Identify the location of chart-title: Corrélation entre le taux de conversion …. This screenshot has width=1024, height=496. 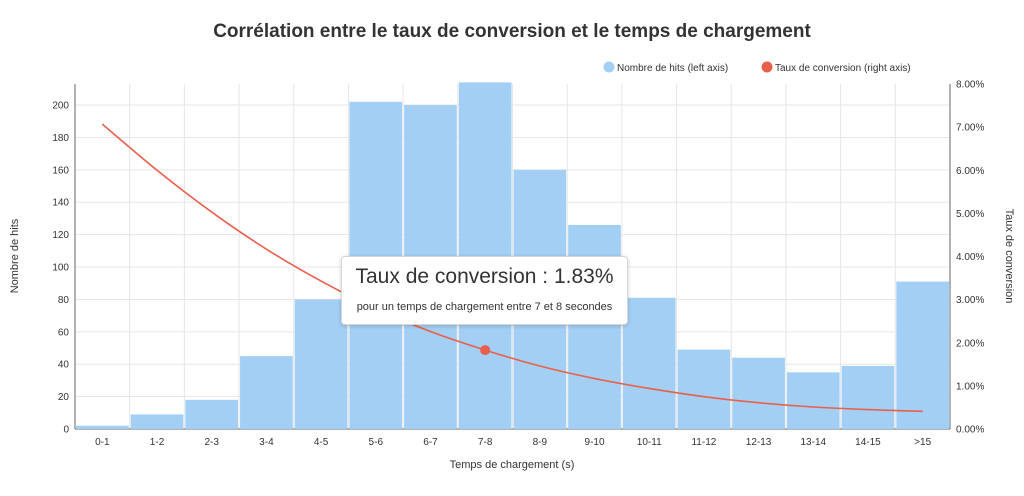
(512, 31).